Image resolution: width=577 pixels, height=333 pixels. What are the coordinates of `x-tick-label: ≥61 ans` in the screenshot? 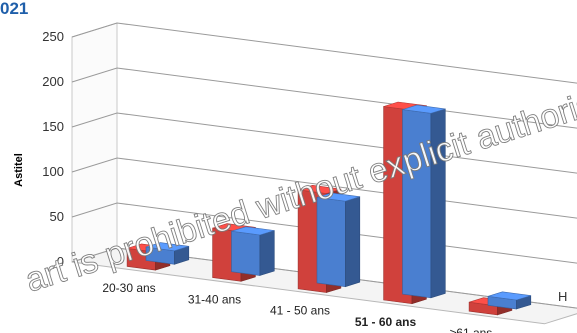 It's located at (471, 329).